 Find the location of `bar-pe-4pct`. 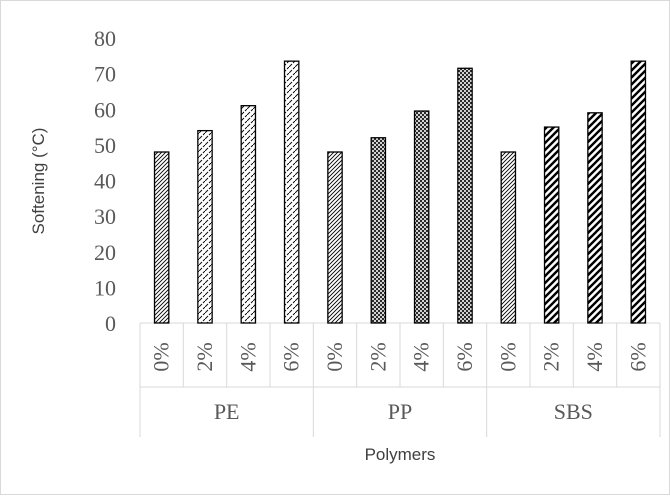

bar-pe-4pct is located at coordinates (248, 214).